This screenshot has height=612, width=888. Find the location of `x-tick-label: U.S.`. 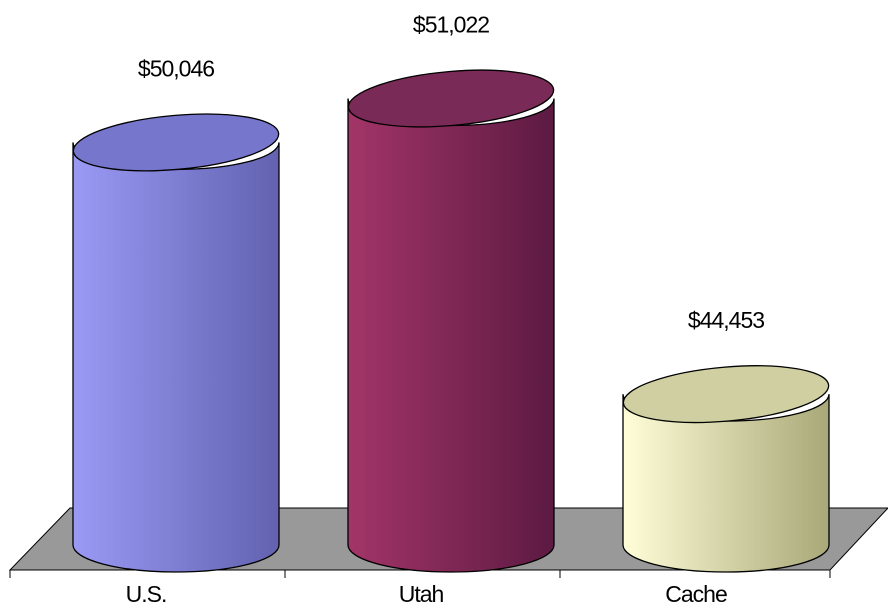

x-tick-label: U.S. is located at coordinates (146, 594).